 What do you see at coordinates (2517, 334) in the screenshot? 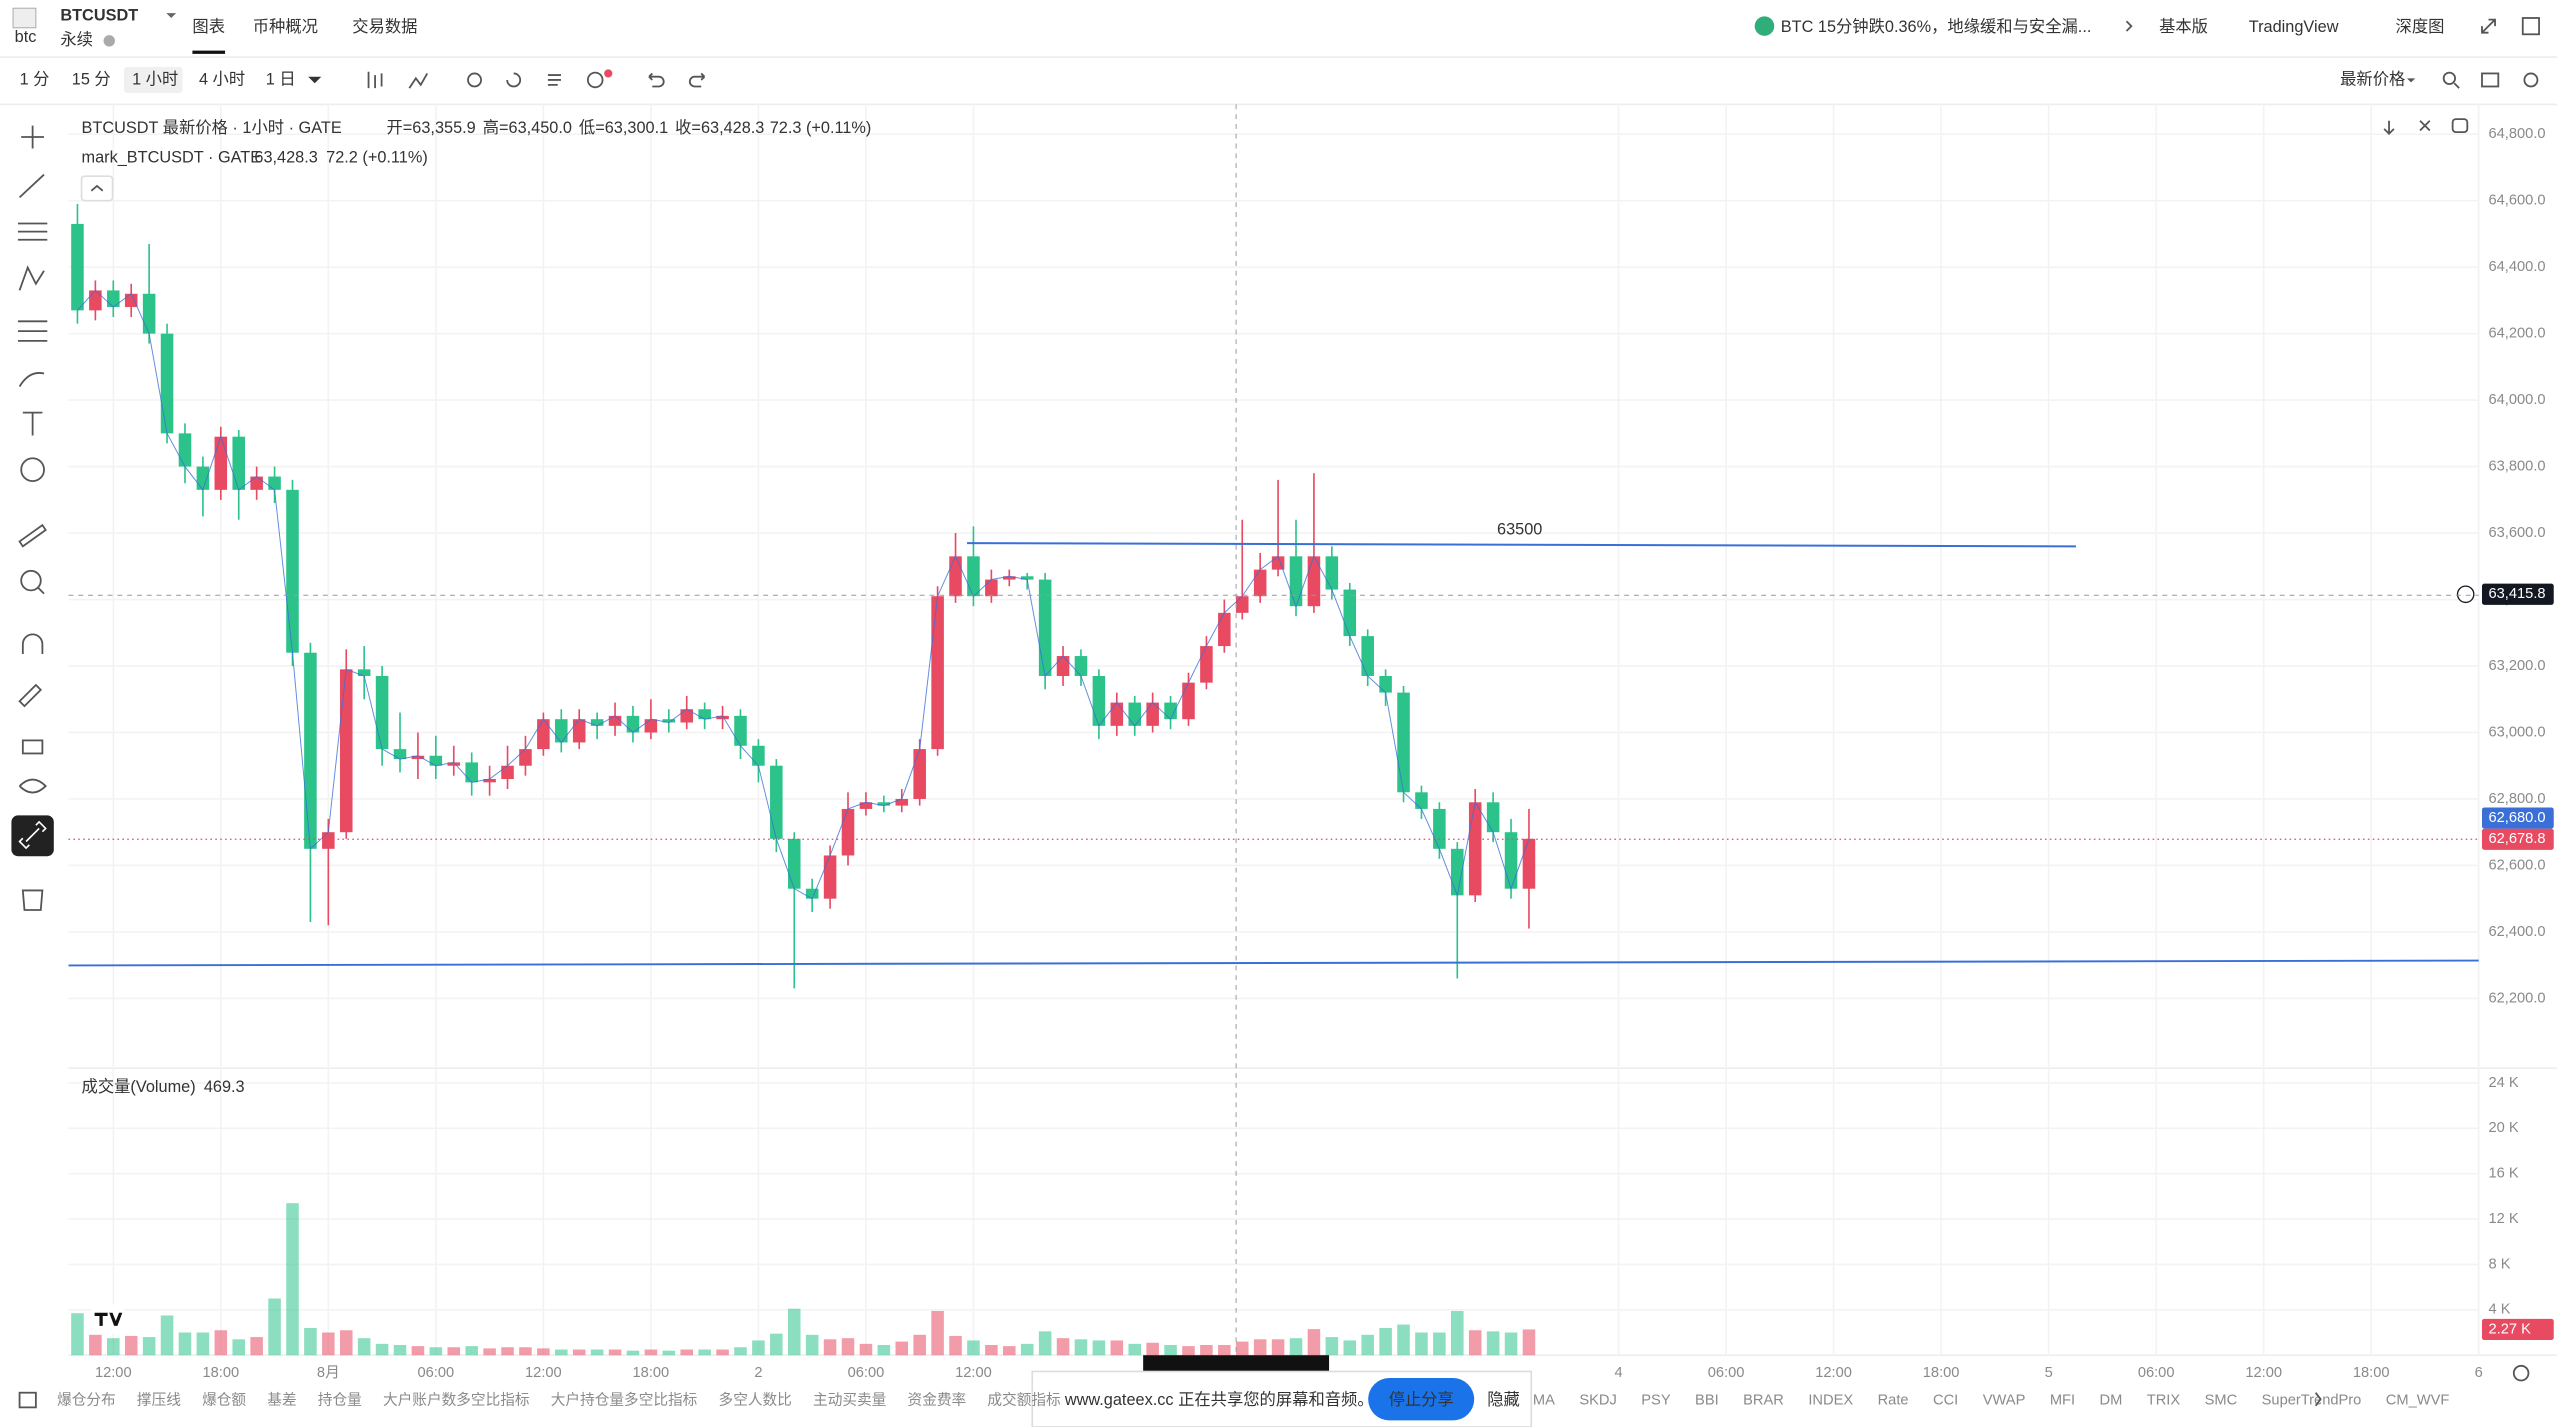
I see `y-tick-label: 64,200.0` at bounding box center [2517, 334].